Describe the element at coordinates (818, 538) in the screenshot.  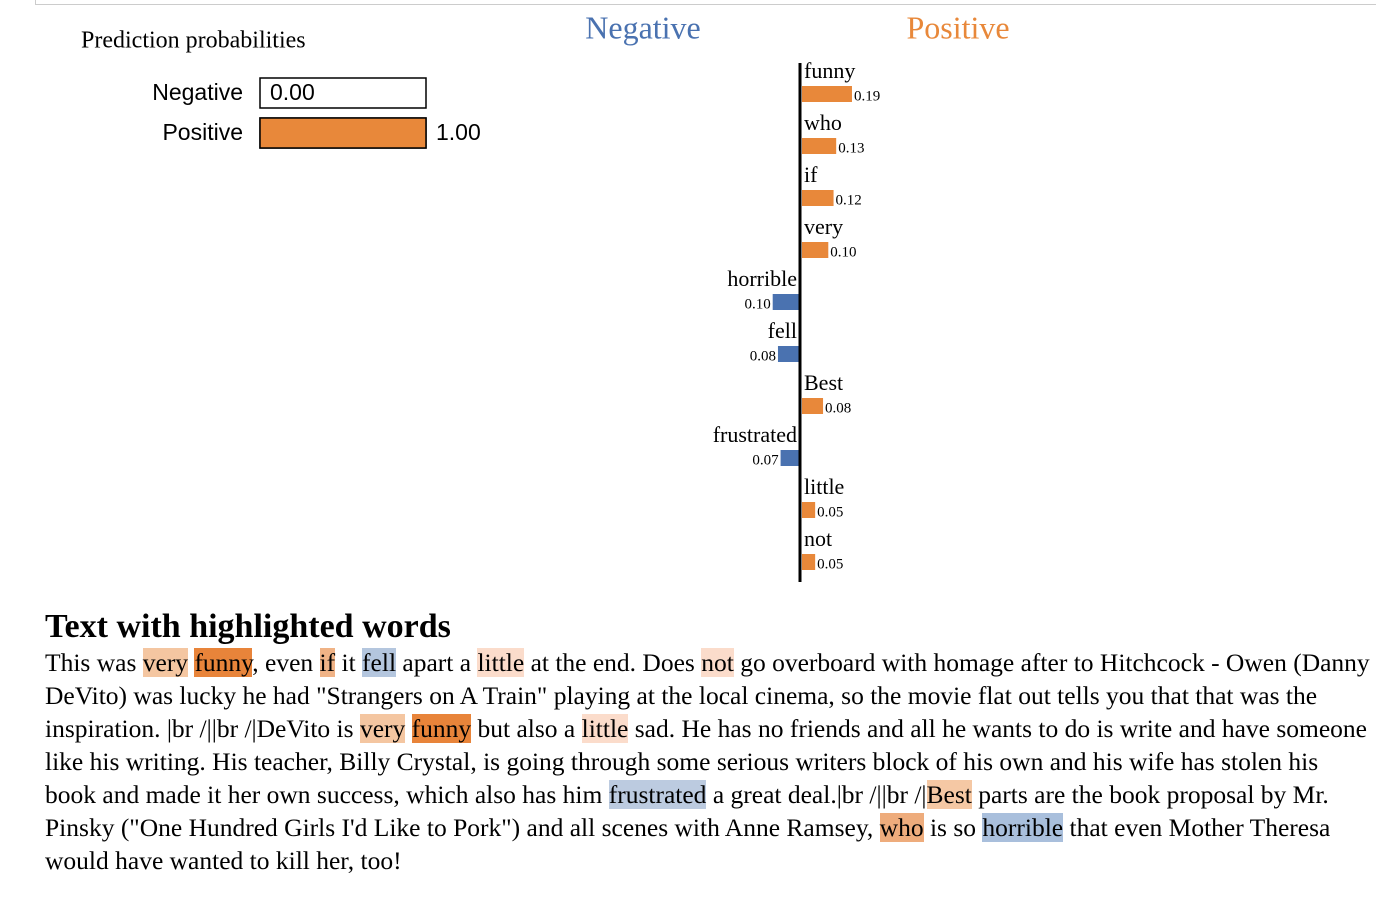
I see `feature-label: not` at that location.